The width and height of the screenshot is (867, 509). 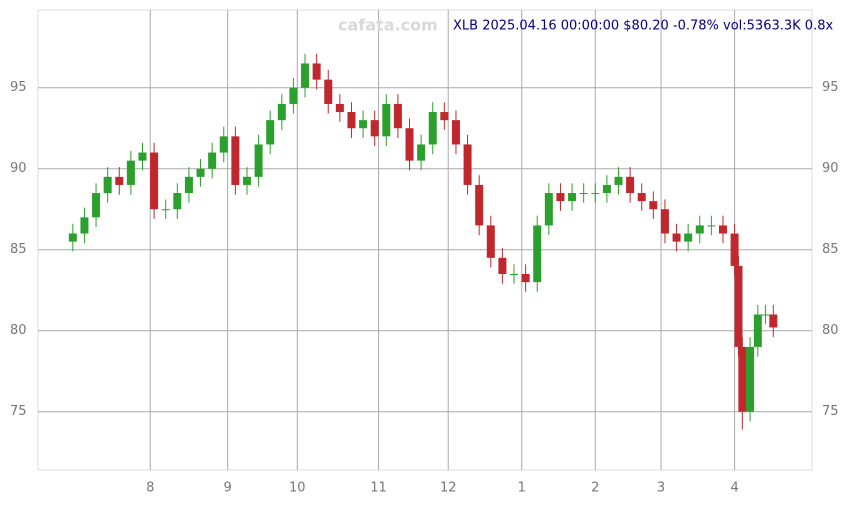 I want to click on y-tick-label-left: 80, so click(x=18, y=330).